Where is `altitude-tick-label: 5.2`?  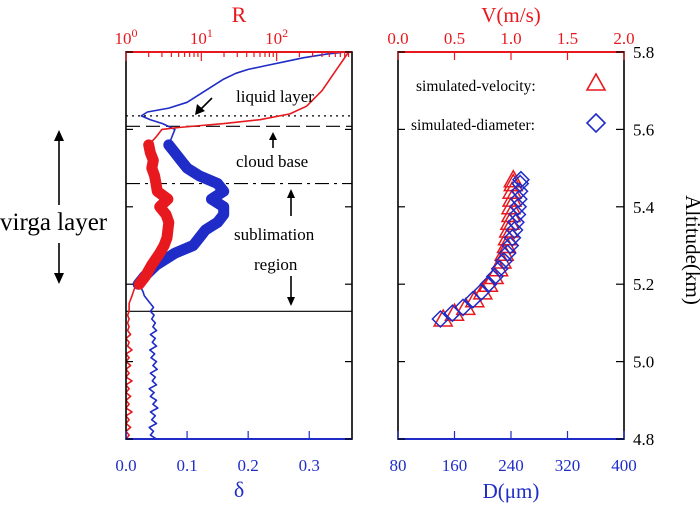
altitude-tick-label: 5.2 is located at coordinates (643, 284).